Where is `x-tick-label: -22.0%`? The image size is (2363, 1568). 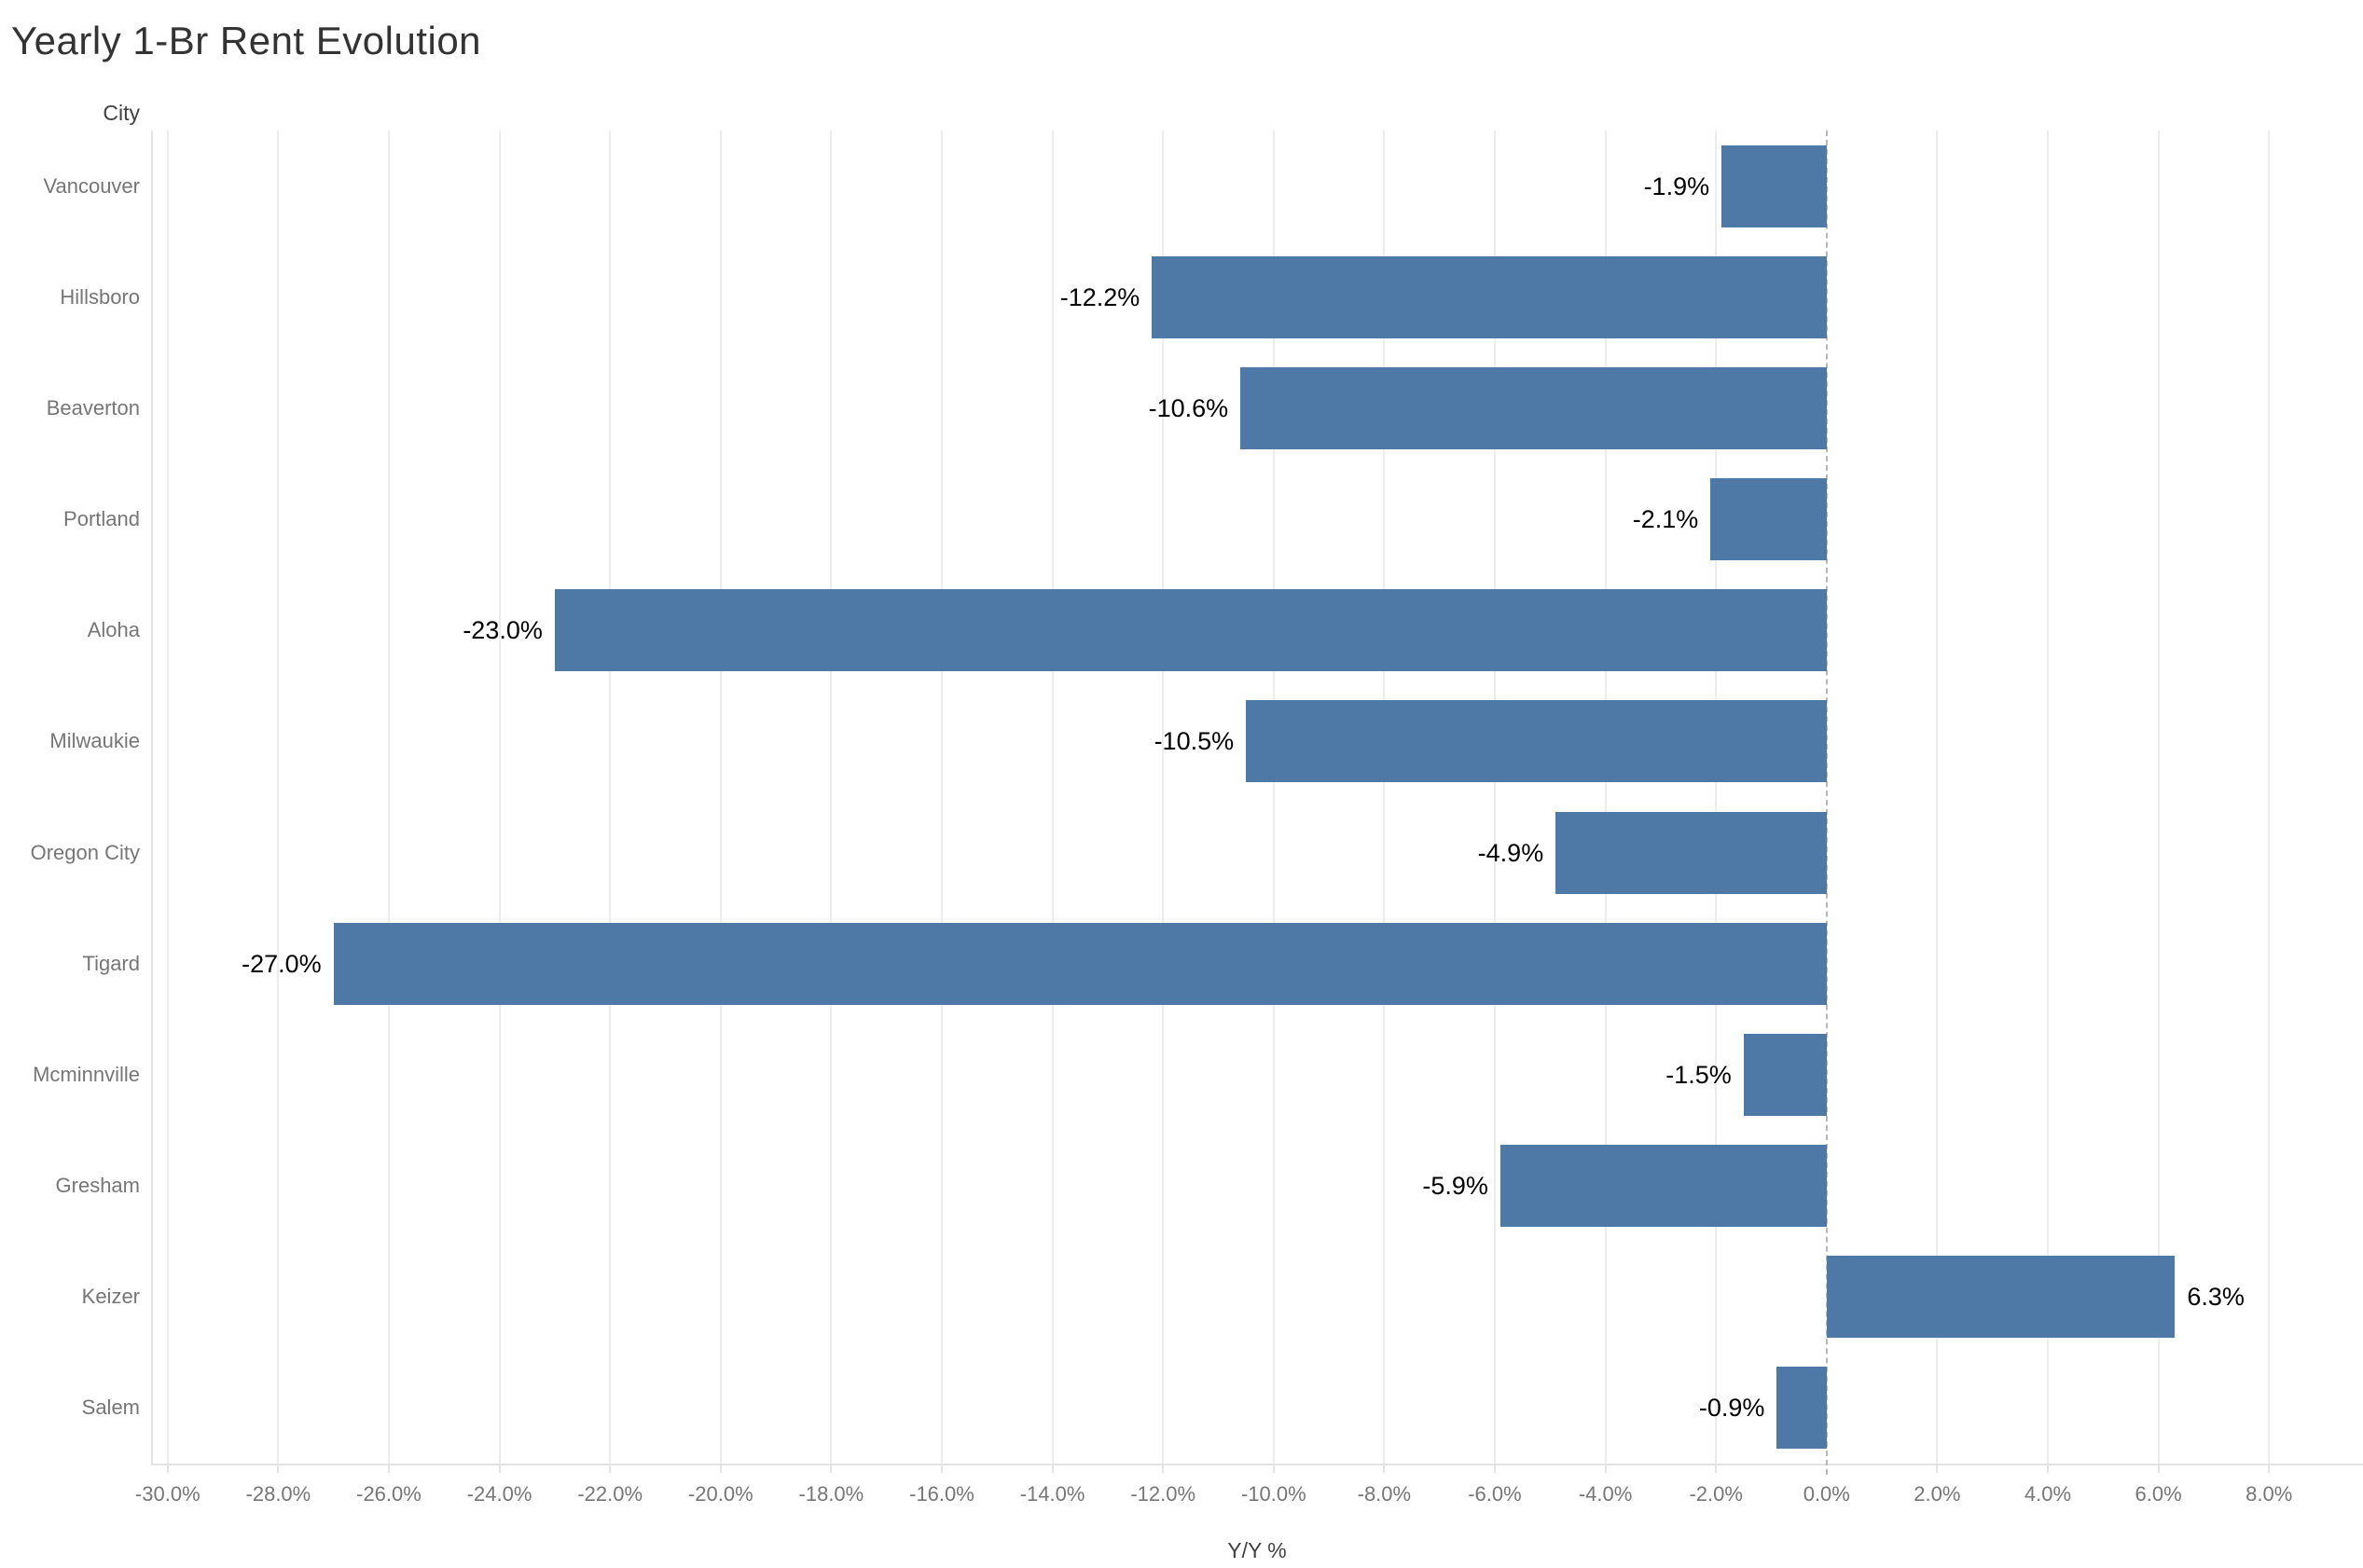
x-tick-label: -22.0% is located at coordinates (610, 1494).